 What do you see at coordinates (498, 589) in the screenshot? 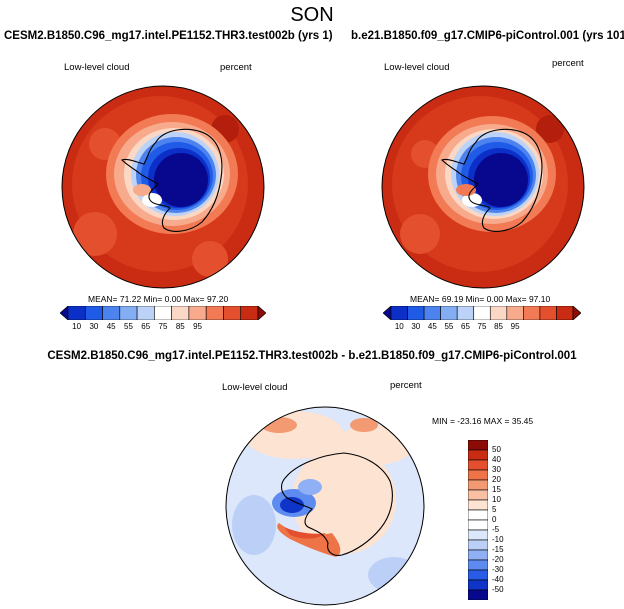
I see `diff-colorbar-tick-label: -50` at bounding box center [498, 589].